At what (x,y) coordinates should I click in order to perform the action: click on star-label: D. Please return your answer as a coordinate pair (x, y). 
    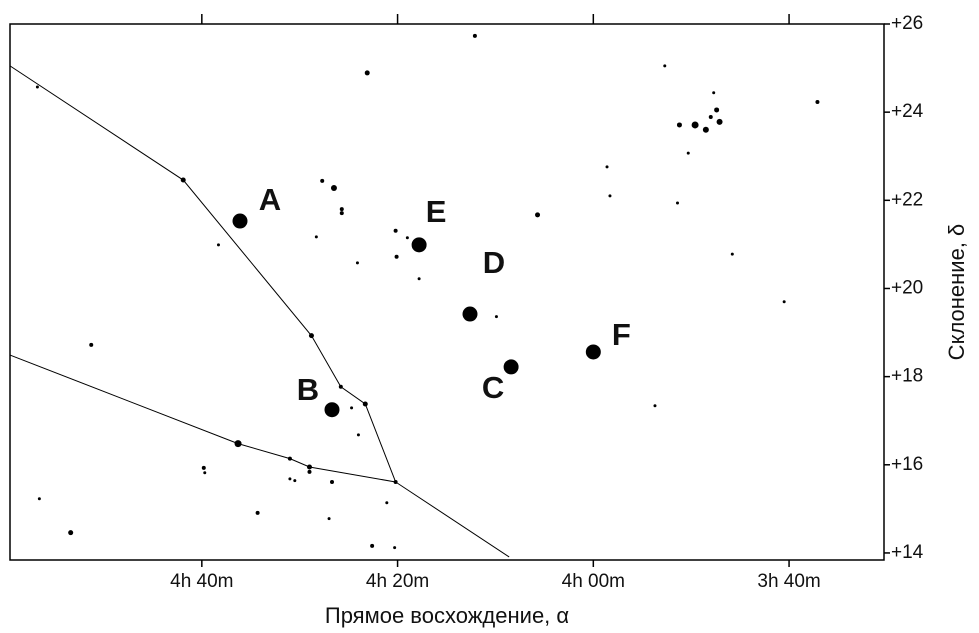
    Looking at the image, I should click on (494, 262).